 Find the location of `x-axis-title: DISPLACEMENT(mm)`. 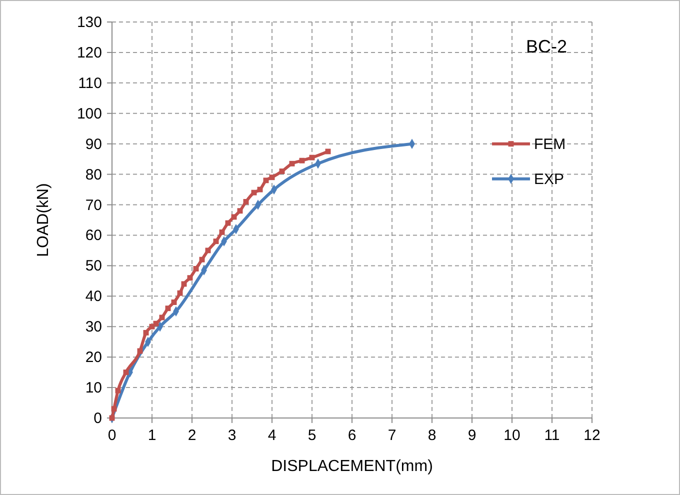

x-axis-title: DISPLACEMENT(mm) is located at coordinates (352, 466).